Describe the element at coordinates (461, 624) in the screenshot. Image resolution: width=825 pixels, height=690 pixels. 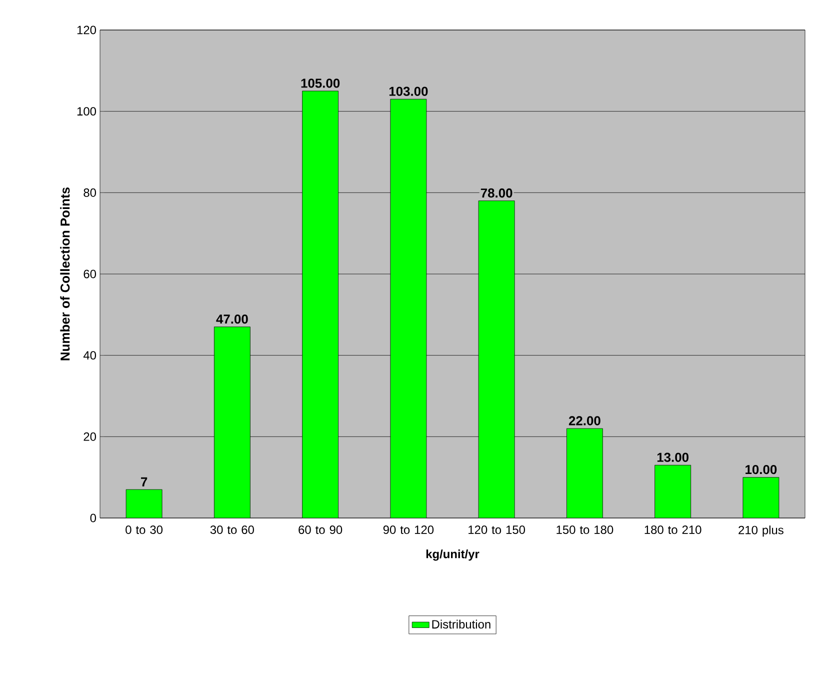
I see `legend-label: Distribution` at that location.